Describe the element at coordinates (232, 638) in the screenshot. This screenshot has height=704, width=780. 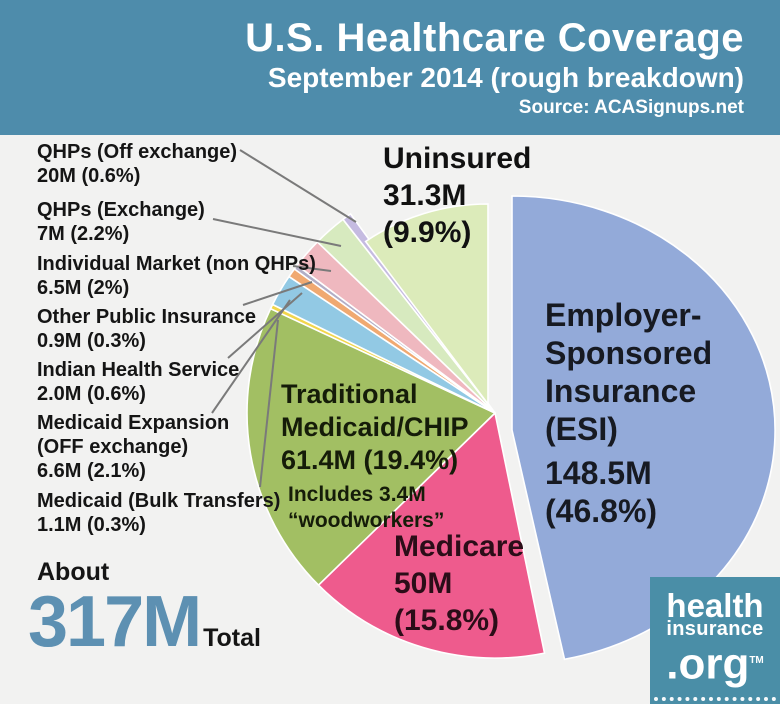
I see `total-suffix: Total` at that location.